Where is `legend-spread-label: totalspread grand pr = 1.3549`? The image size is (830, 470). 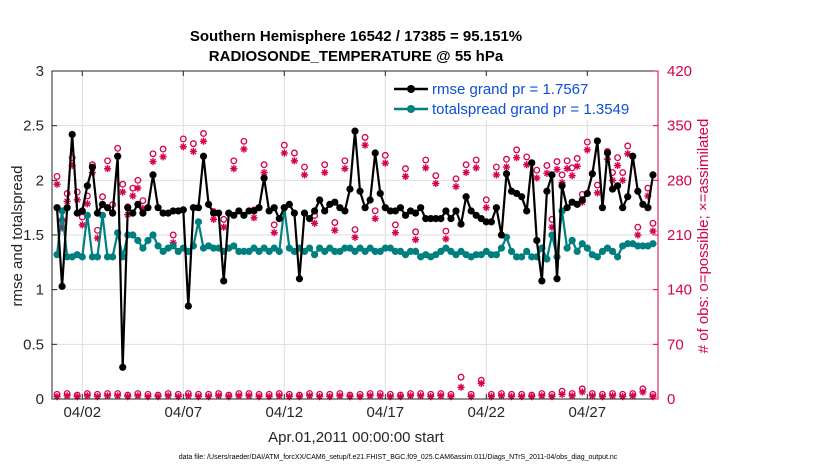
legend-spread-label: totalspread grand pr = 1.3549 is located at coordinates (530, 109).